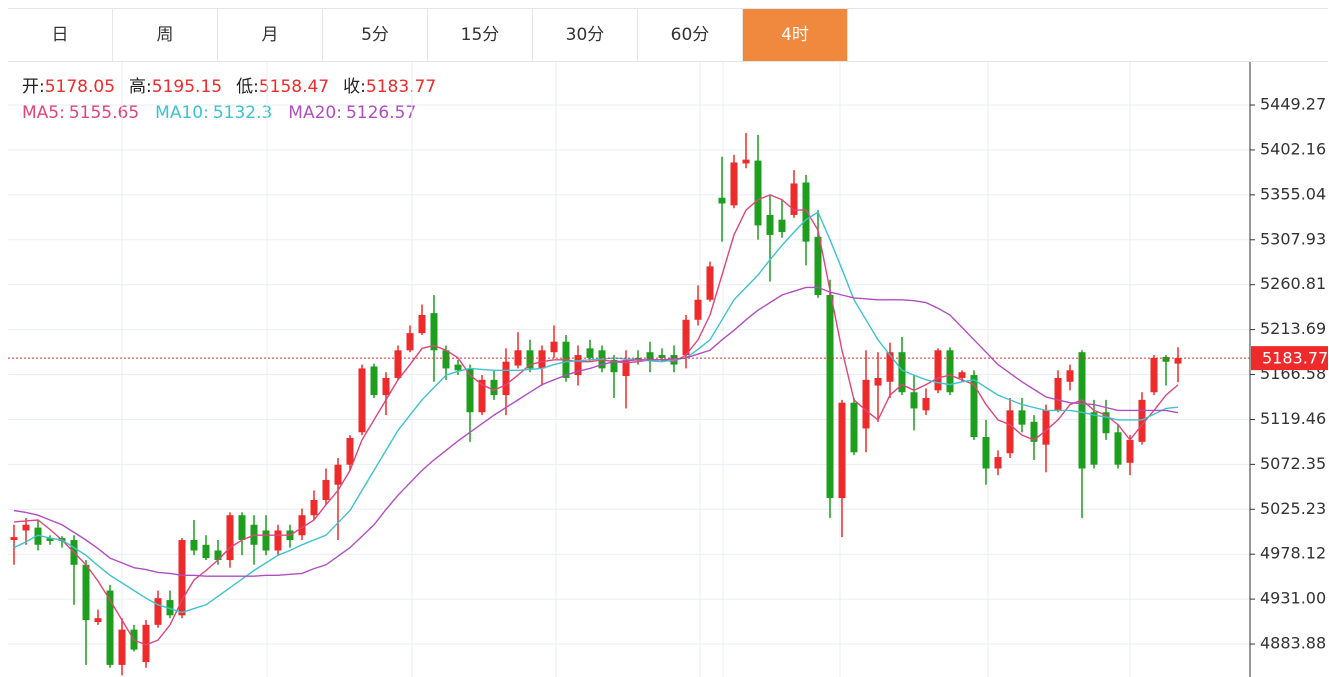 The width and height of the screenshot is (1329, 677). Describe the element at coordinates (401, 87) in the screenshot. I see `ohlc-value: 5183.77` at that location.